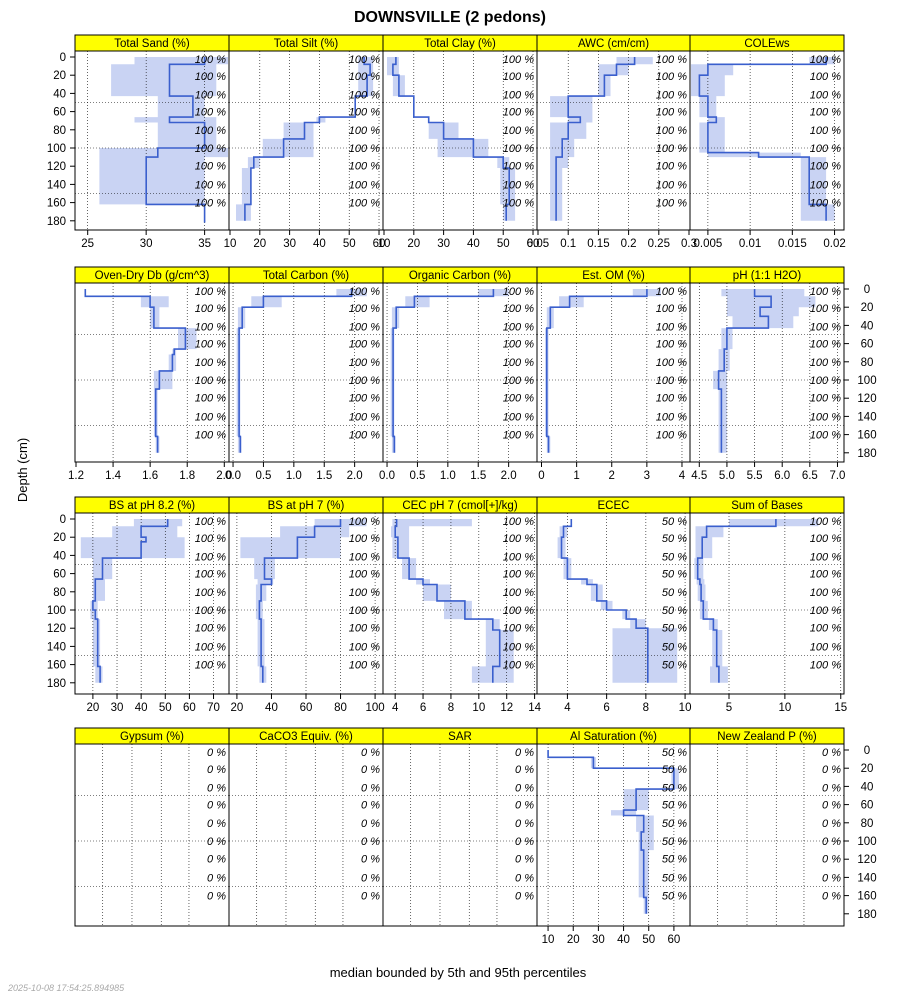 The height and width of the screenshot is (1000, 900). I want to click on x-tick-label: 35, so click(204, 244).